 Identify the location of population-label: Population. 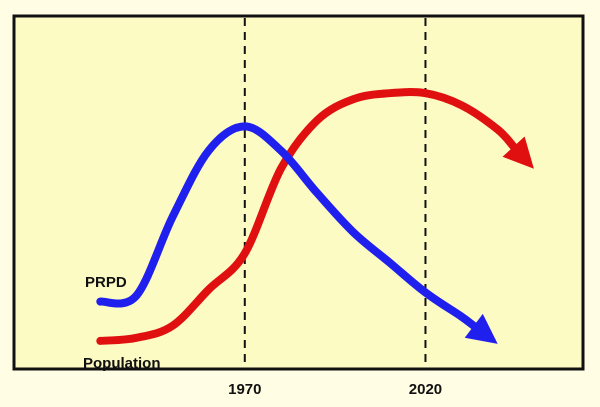
(122, 363).